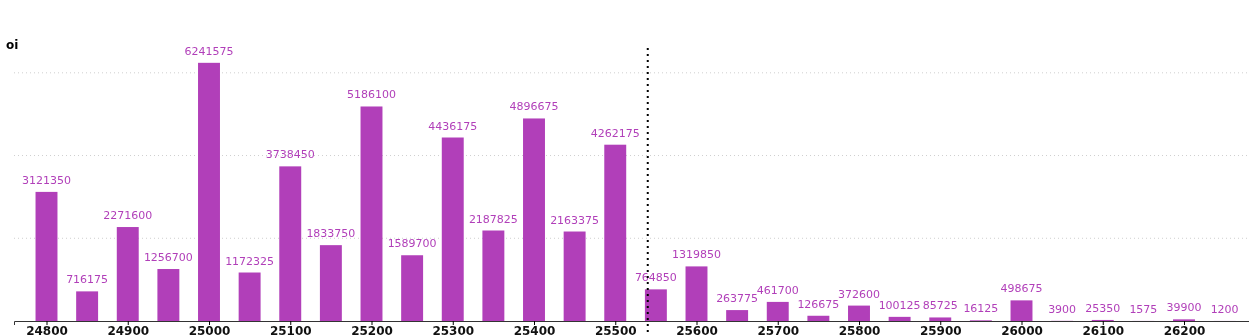 Image resolution: width=1249 pixels, height=336 pixels. Describe the element at coordinates (1103, 308) in the screenshot. I see `data-label: 25350` at that location.